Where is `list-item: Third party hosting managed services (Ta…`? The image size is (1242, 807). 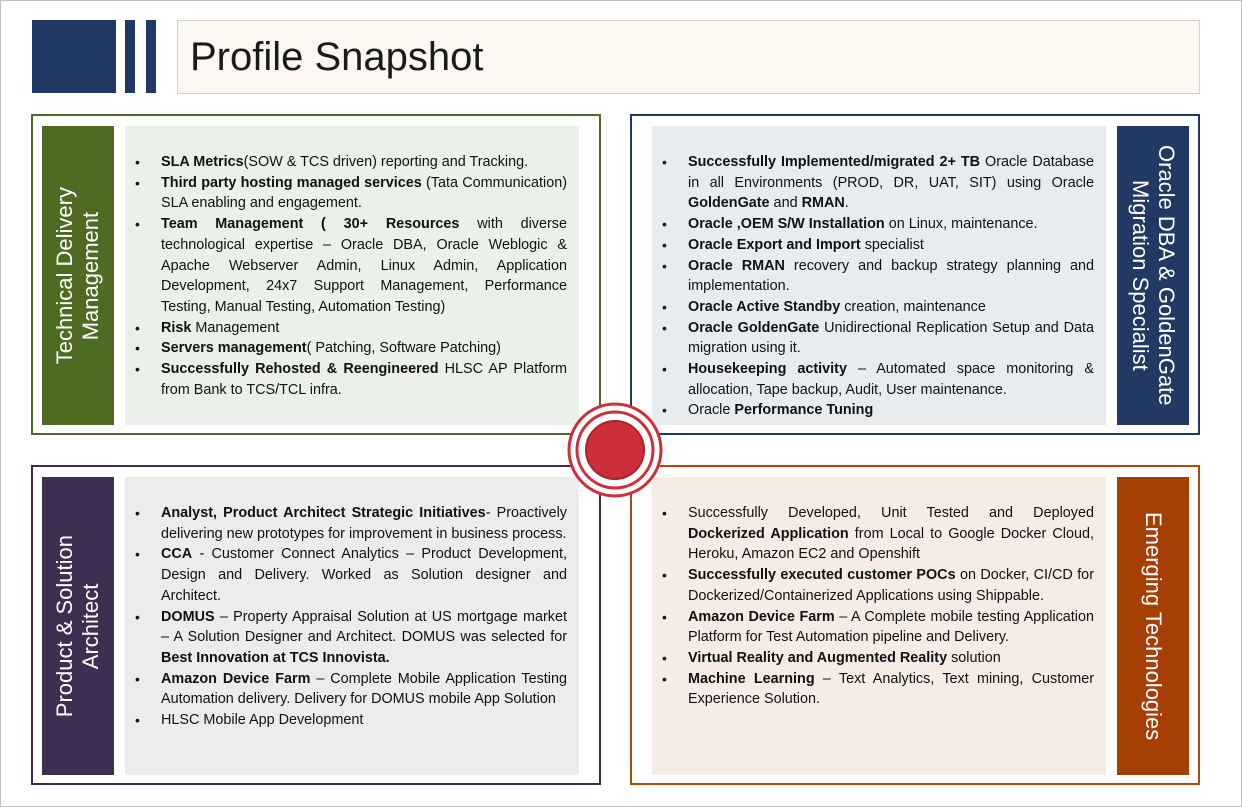
list-item: Third party hosting managed services (Ta… is located at coordinates (351, 193).